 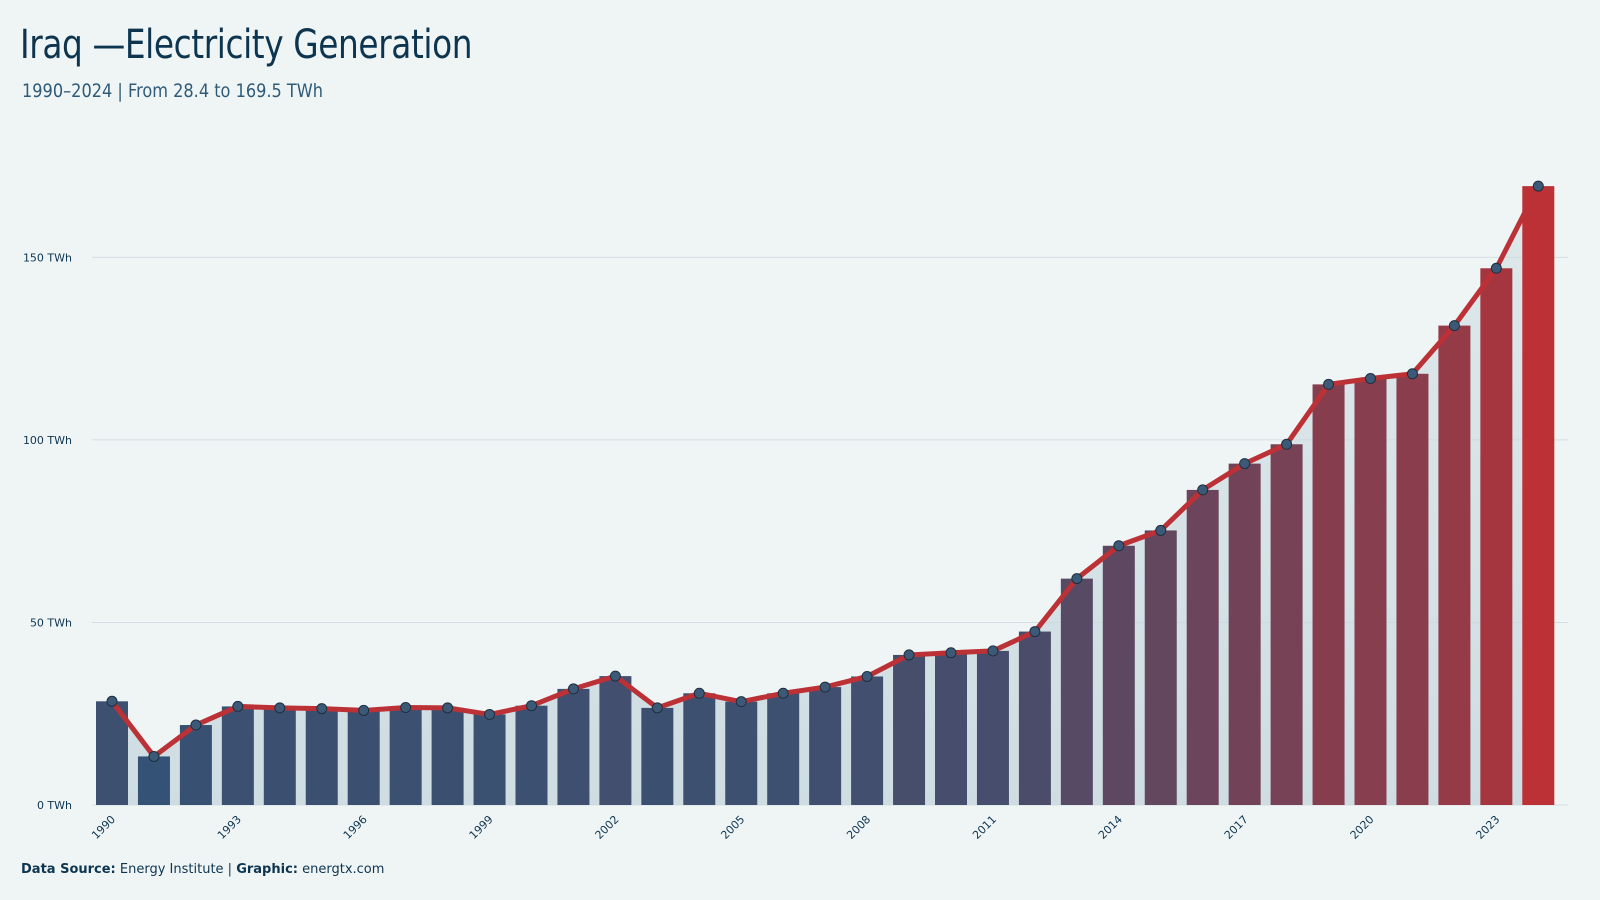 I want to click on bar-2008, so click(x=867, y=740).